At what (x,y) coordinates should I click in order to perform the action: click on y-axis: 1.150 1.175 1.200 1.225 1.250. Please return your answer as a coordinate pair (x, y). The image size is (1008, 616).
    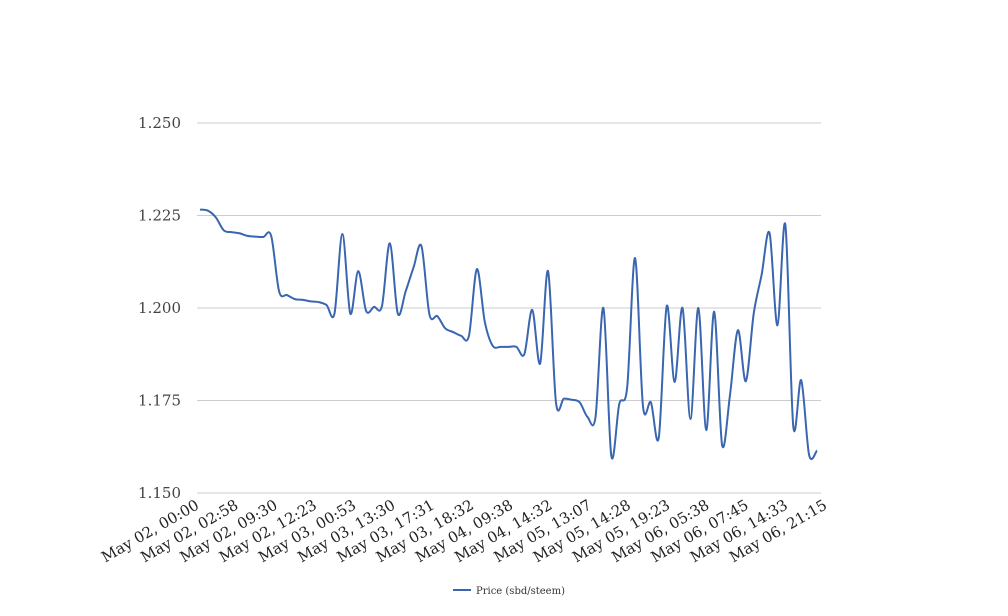
    Looking at the image, I should click on (159, 308).